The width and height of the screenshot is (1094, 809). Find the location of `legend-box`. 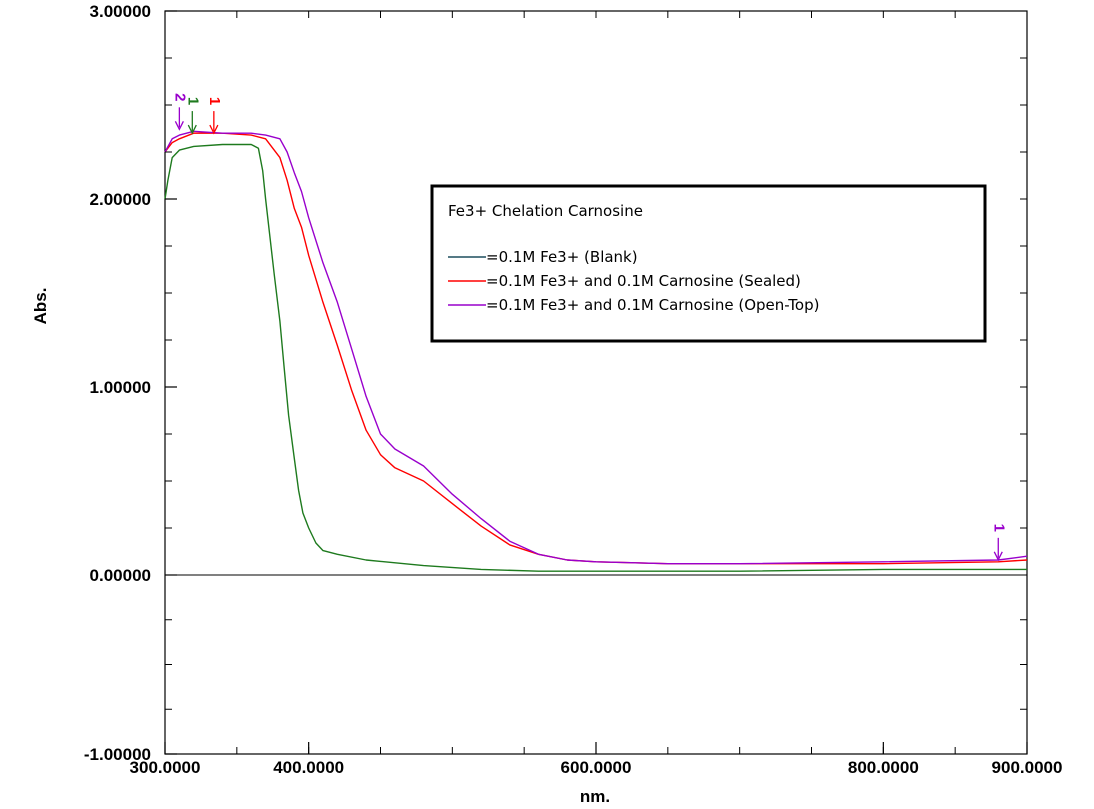

legend-box is located at coordinates (708, 263).